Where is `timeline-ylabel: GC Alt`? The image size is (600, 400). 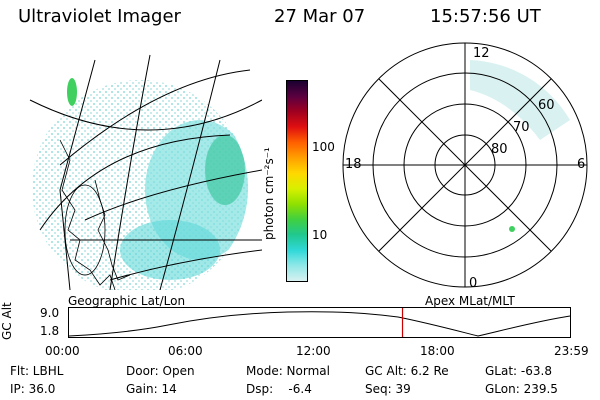 timeline-ylabel: GC Alt is located at coordinates (7, 321).